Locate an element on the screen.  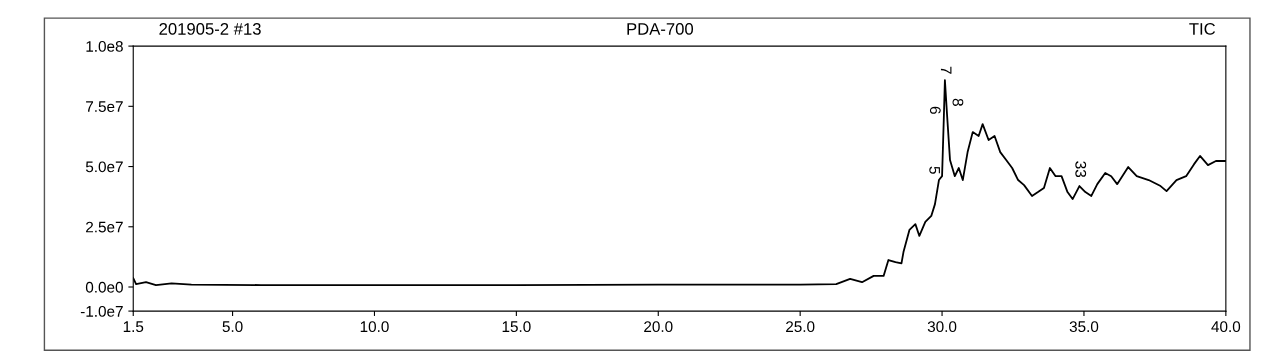
y-tick-label: 7.5e7 is located at coordinates (104, 107).